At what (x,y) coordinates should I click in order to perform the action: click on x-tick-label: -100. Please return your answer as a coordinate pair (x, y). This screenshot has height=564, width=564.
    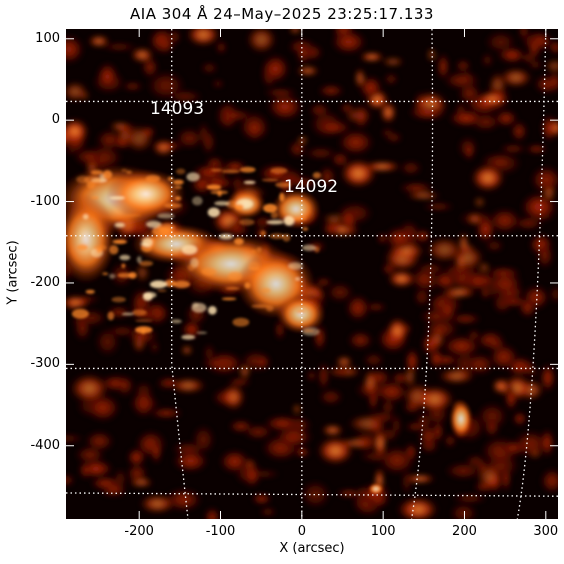
    Looking at the image, I should click on (220, 531).